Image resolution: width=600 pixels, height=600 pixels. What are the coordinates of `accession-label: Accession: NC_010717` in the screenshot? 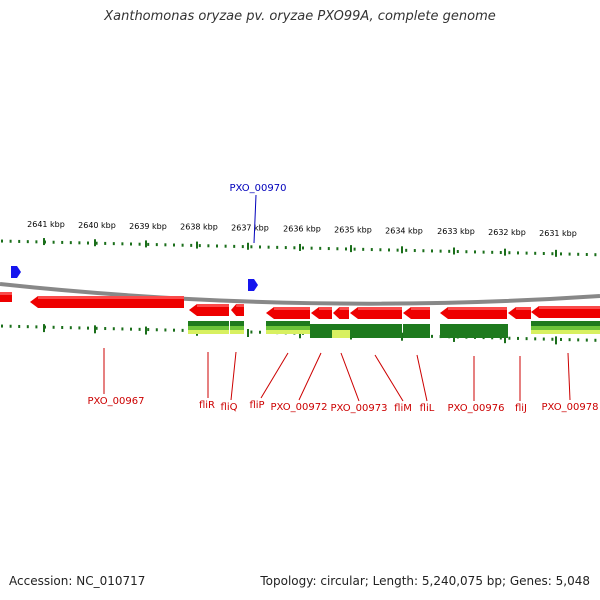 It's located at (77, 581).